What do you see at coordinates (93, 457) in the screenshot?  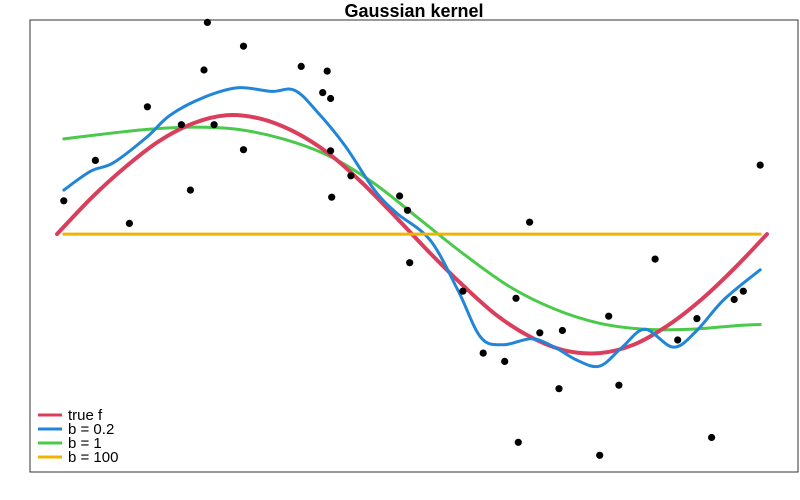 I see `legend-label: b = 100` at bounding box center [93, 457].